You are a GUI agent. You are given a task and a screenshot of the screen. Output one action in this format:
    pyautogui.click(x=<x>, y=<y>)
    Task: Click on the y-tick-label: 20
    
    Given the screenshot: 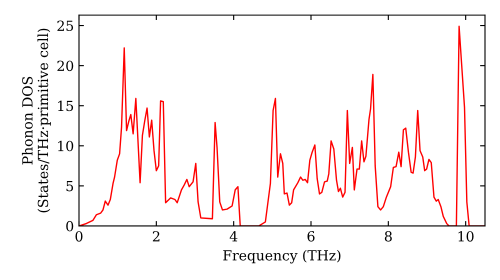 What is the action you would take?
    pyautogui.click(x=65, y=66)
    